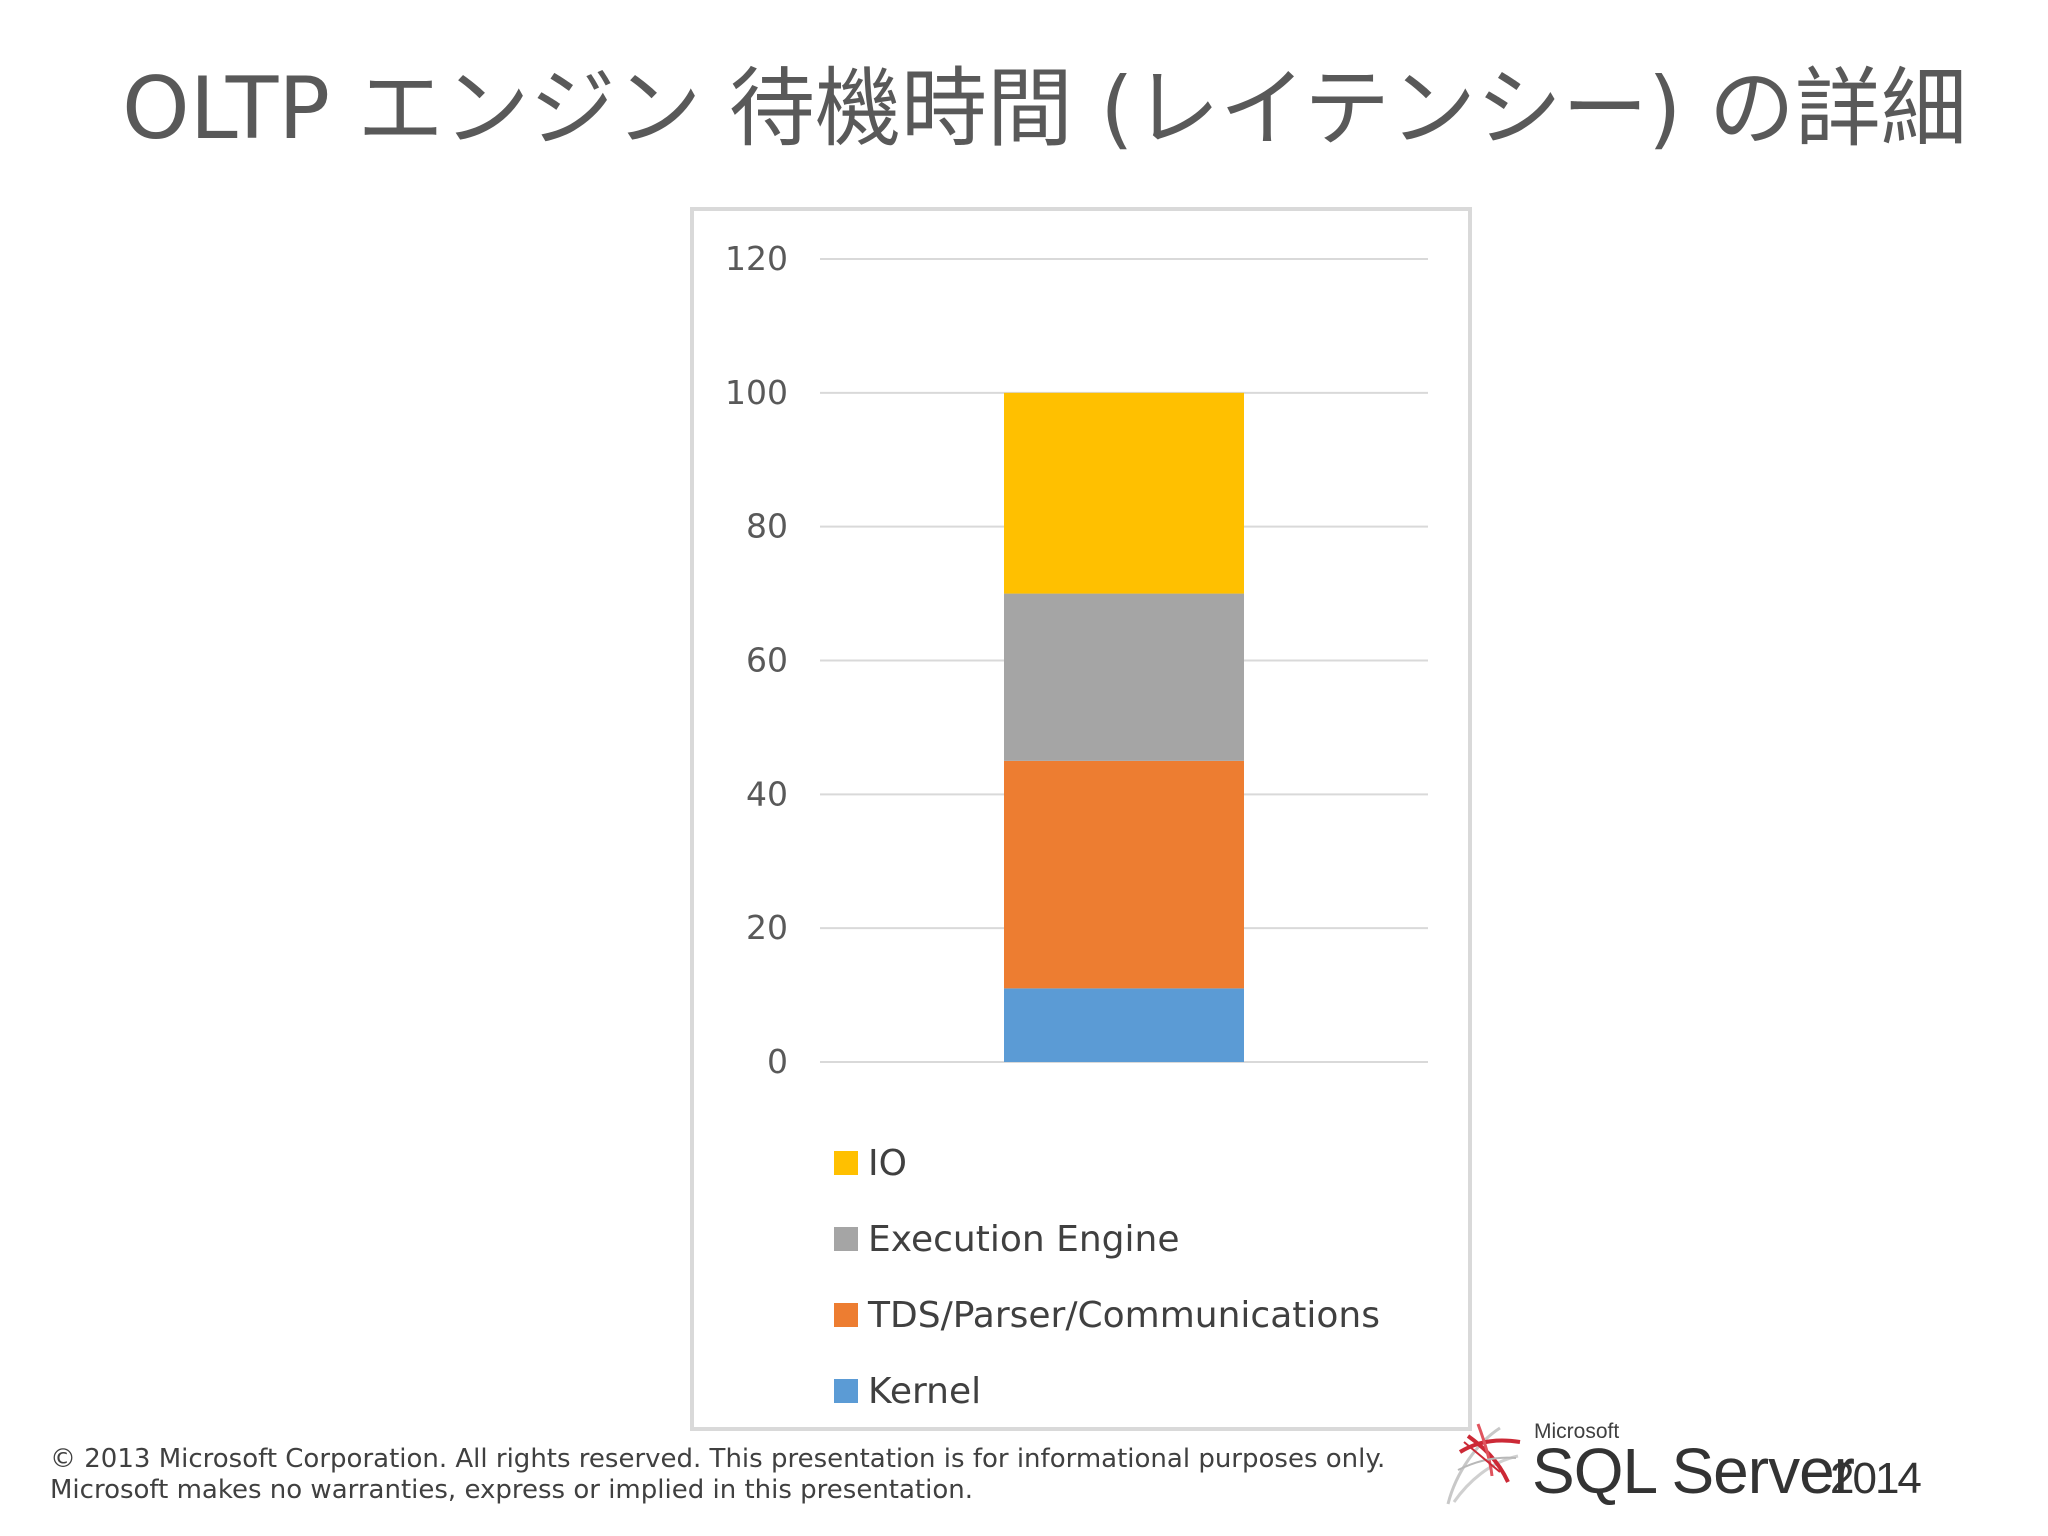 This screenshot has width=2048, height=1536. What do you see at coordinates (1107, 1163) in the screenshot?
I see `legend-item: IO` at bounding box center [1107, 1163].